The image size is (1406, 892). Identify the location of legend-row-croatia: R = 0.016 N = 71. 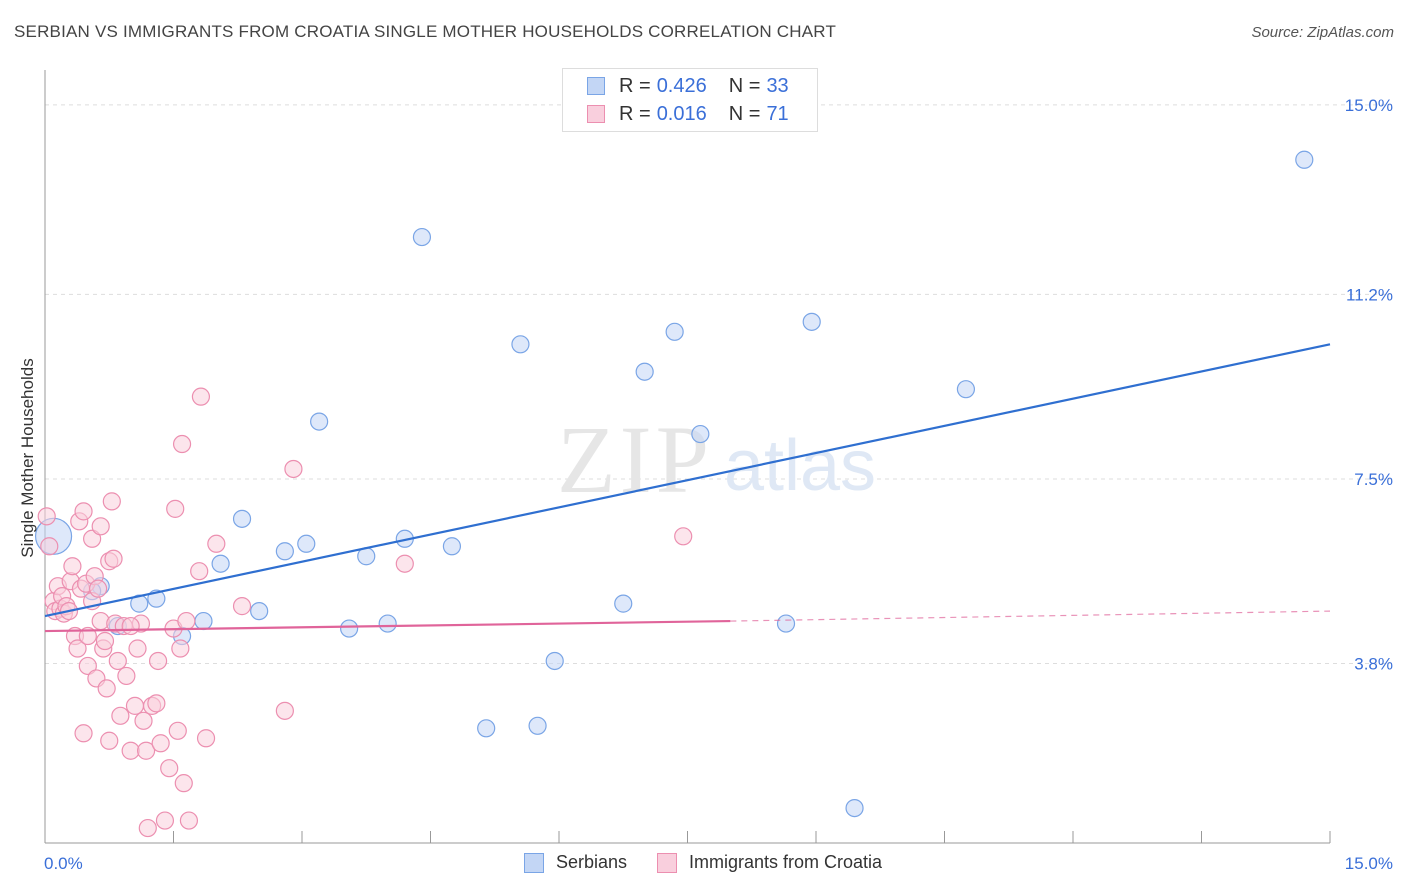
(691, 114).